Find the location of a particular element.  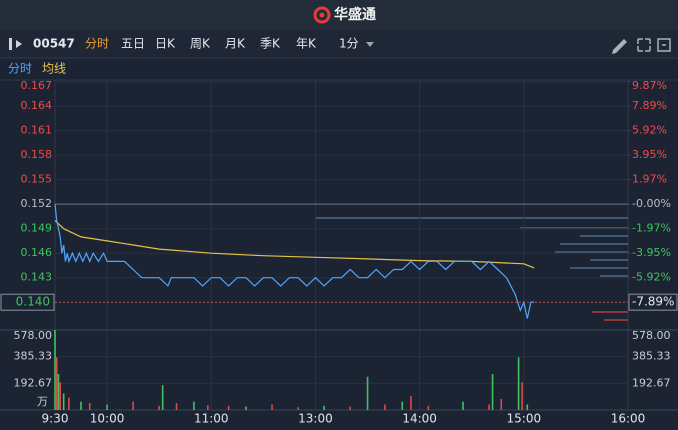

fullscreen-icon is located at coordinates (664, 45).